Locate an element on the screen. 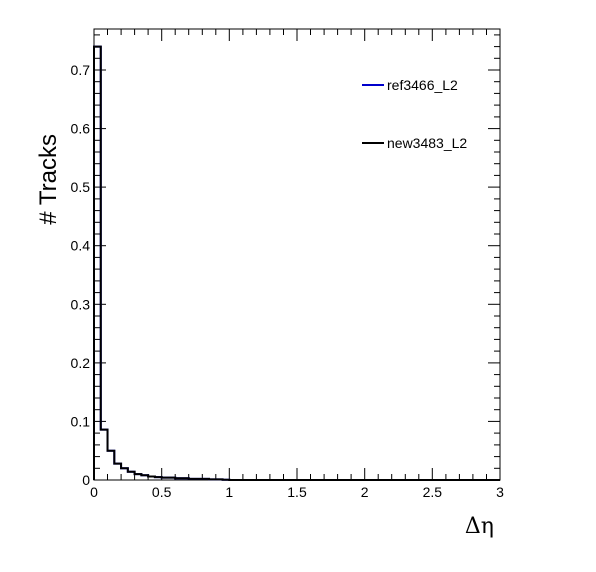 The height and width of the screenshot is (572, 596). x-tick-label: 2 is located at coordinates (365, 492).